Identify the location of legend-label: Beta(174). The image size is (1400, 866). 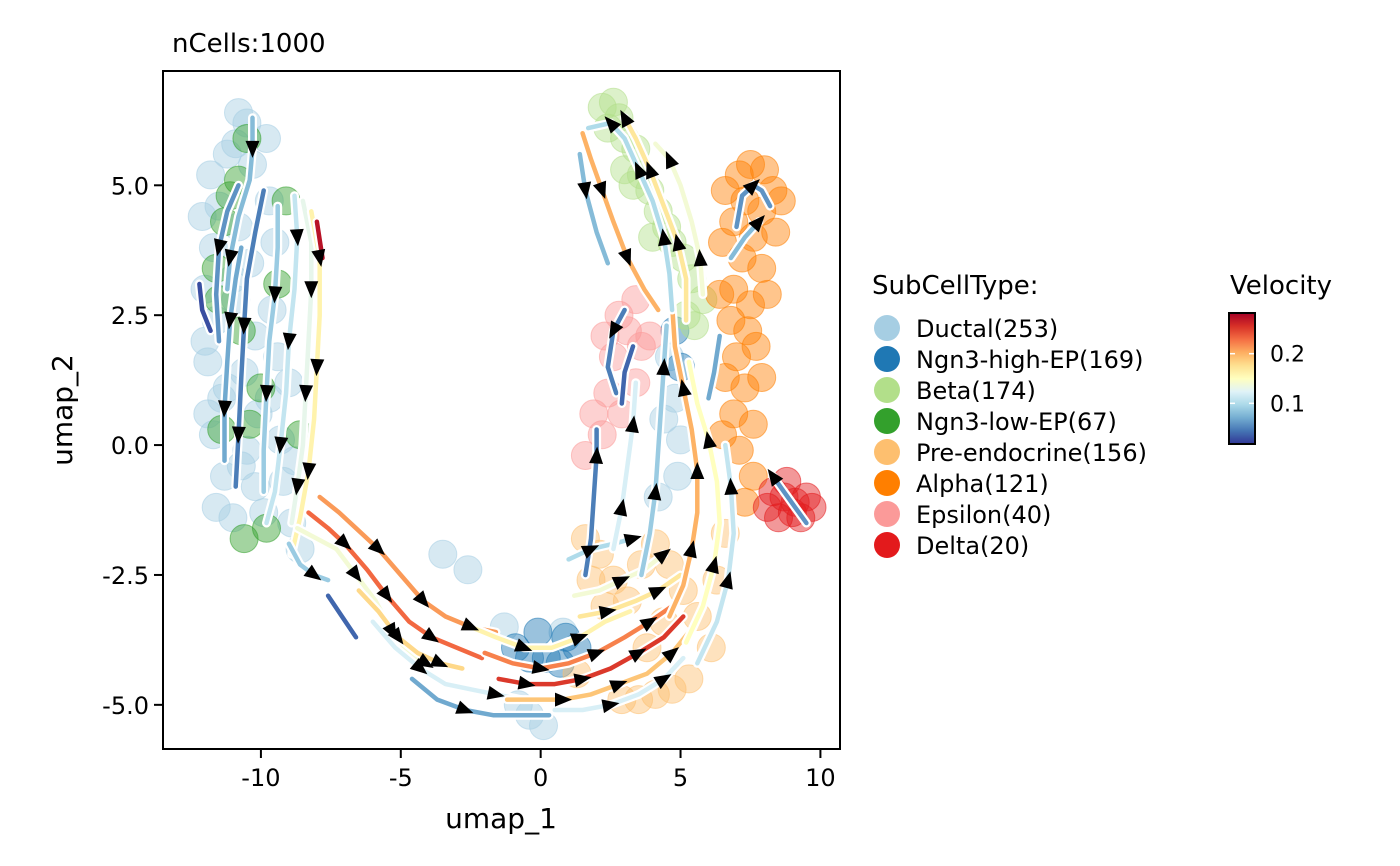
(976, 391).